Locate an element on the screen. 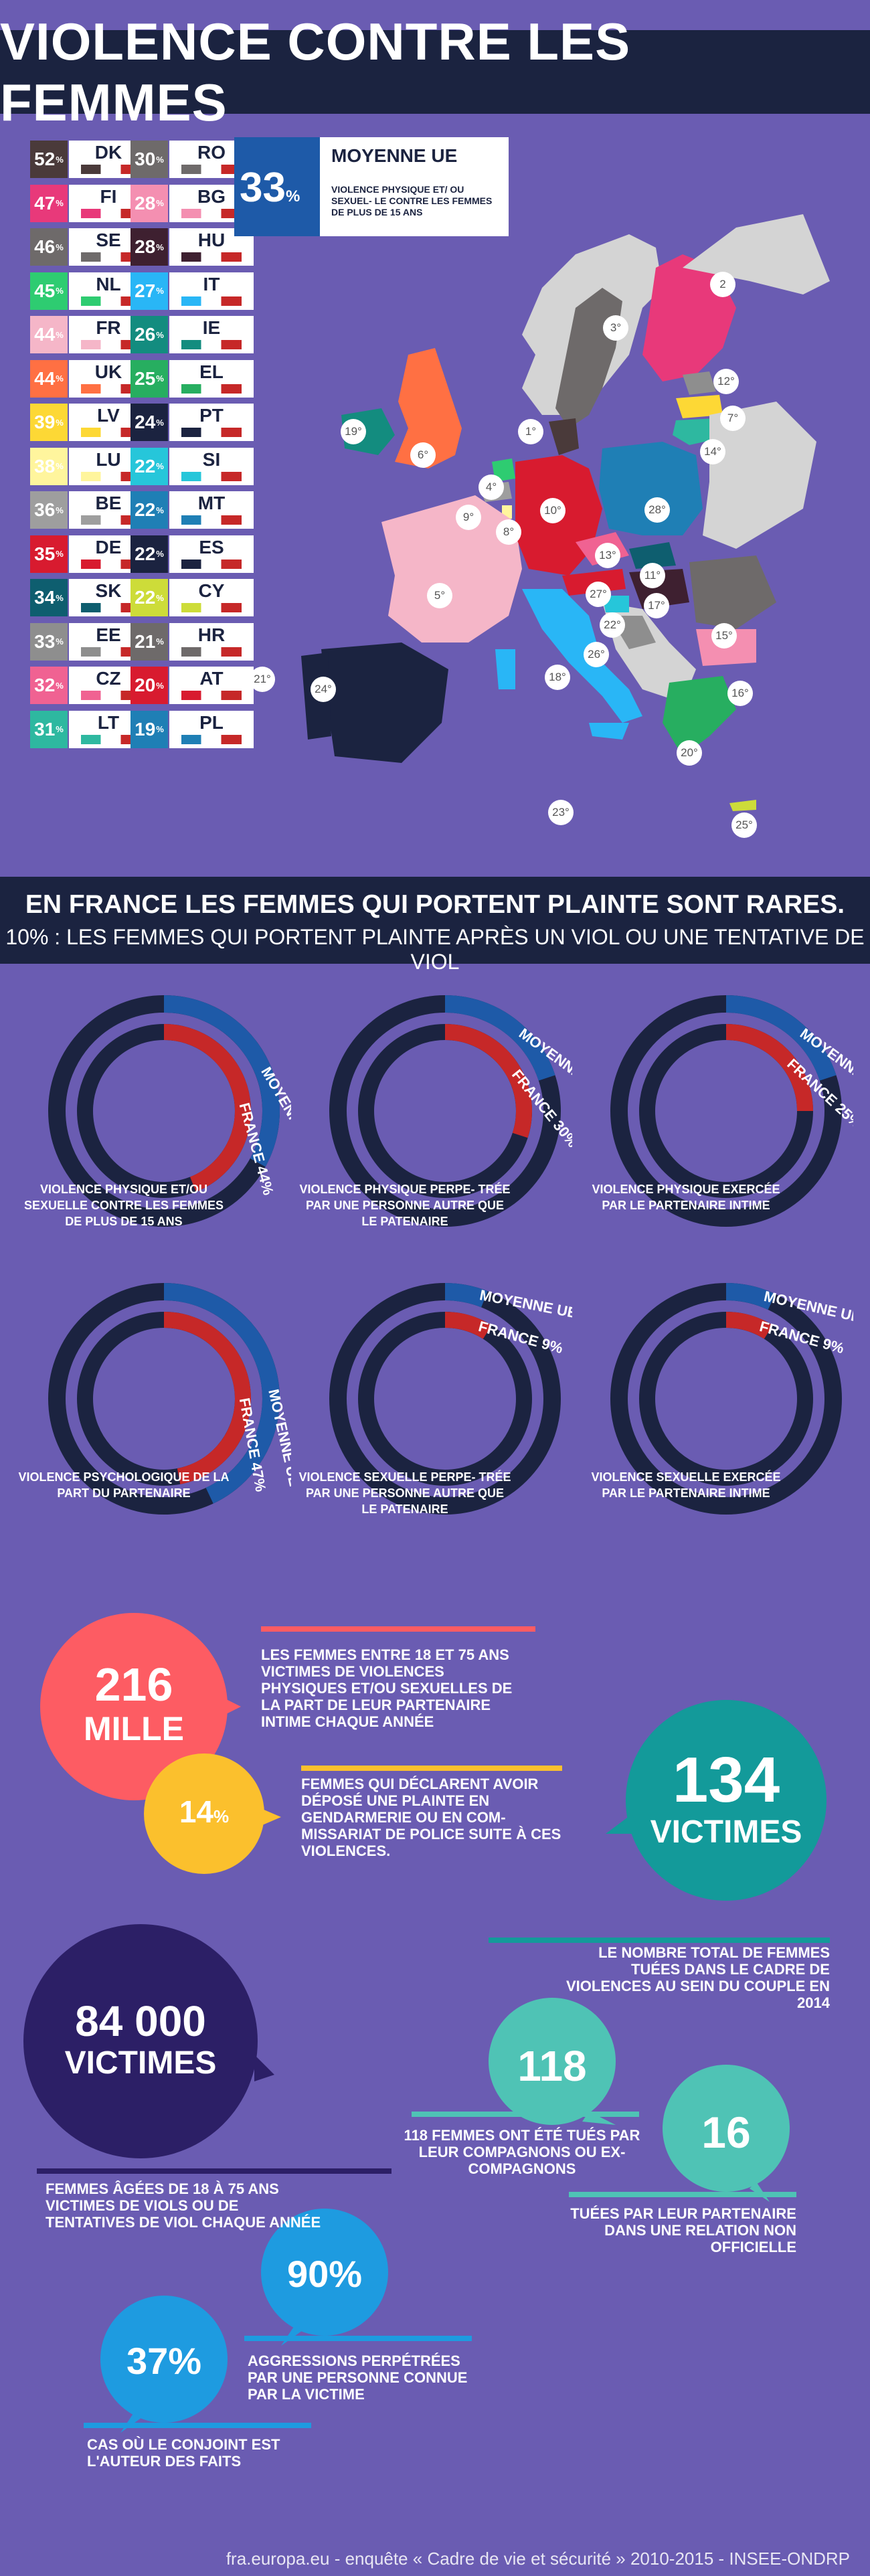 The width and height of the screenshot is (870, 2576). country-value: 31% is located at coordinates (49, 729).